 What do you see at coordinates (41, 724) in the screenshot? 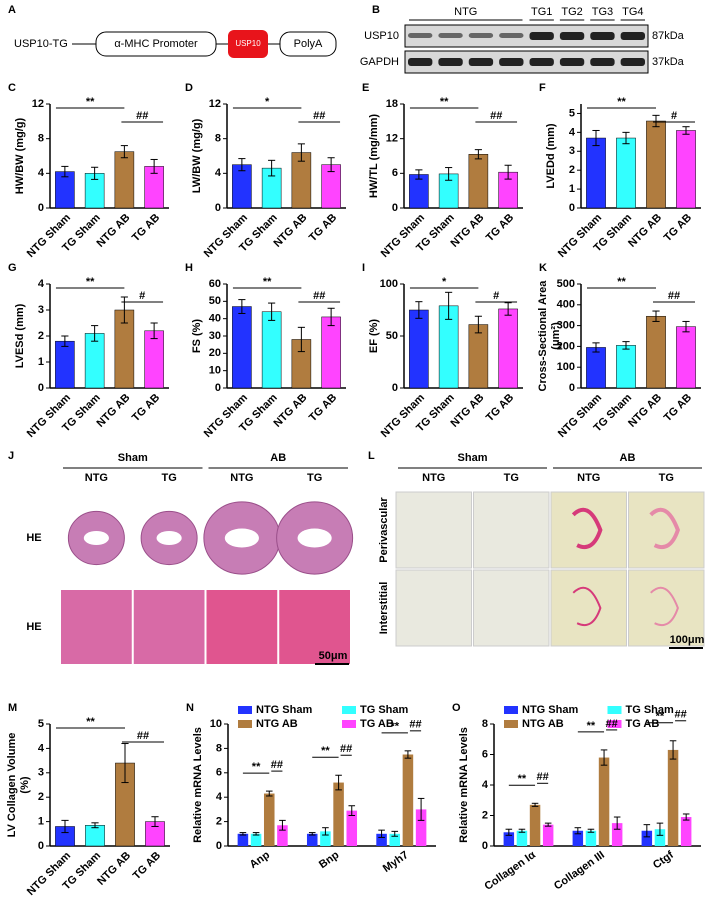
I see `y-tick-label: 5` at bounding box center [41, 724].